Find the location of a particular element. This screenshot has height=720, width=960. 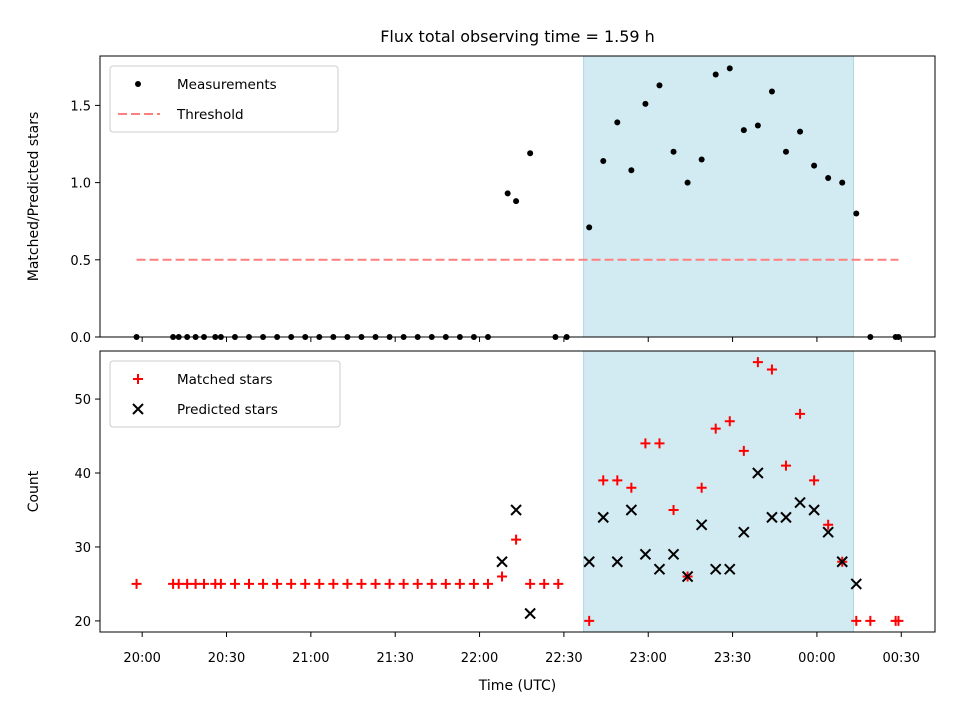

x-tick-label: 21:30 is located at coordinates (394, 658).